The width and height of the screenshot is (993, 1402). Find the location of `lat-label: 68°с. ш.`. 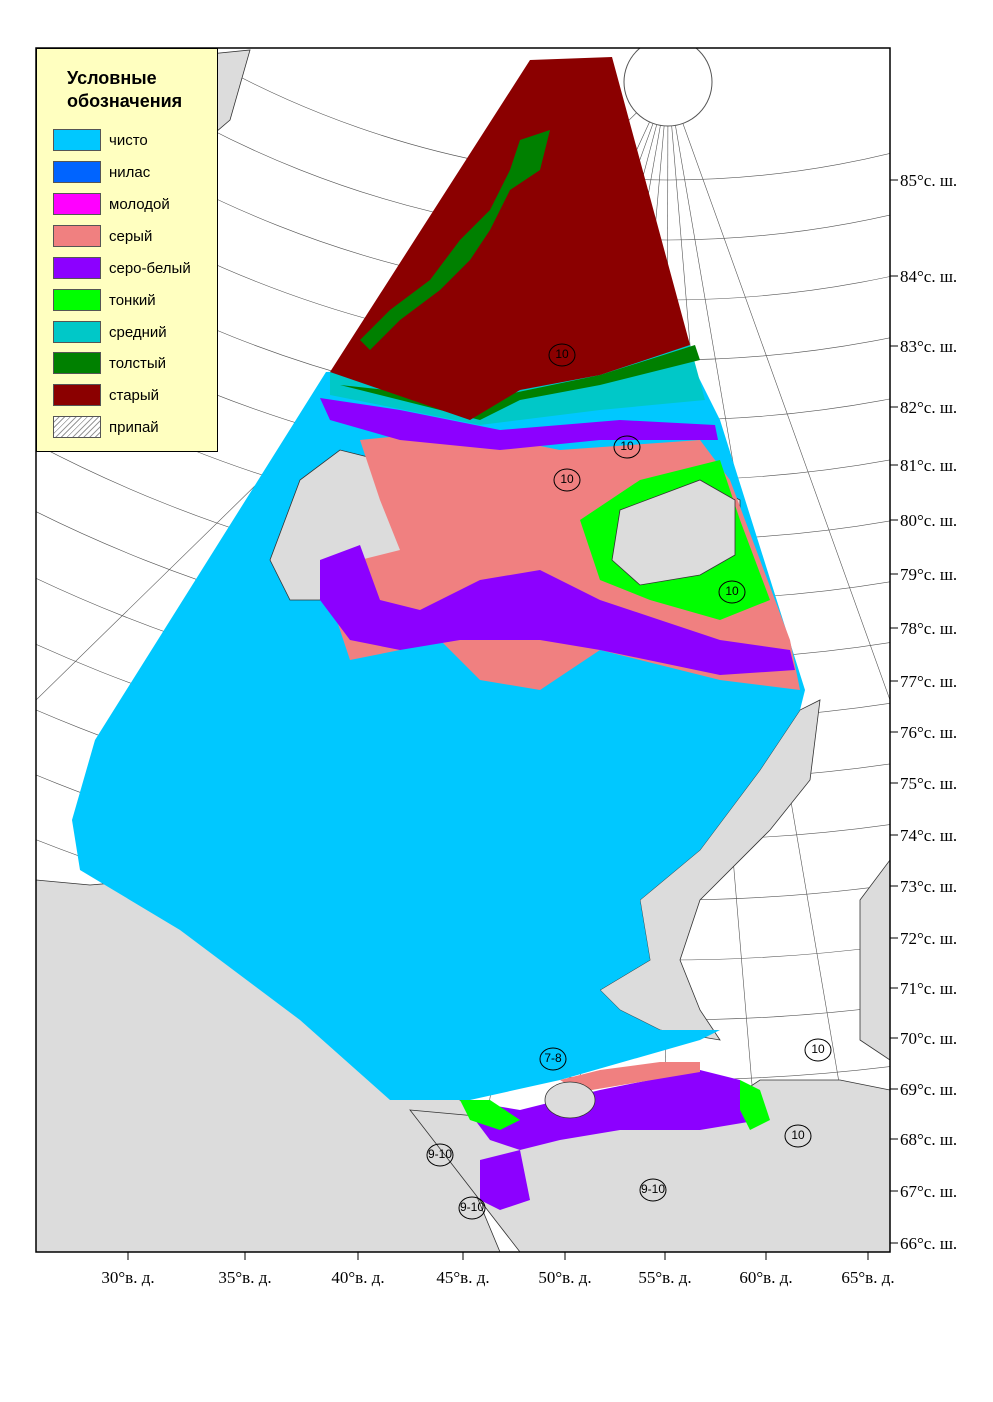

lat-label: 68°с. ш. is located at coordinates (928, 1139).